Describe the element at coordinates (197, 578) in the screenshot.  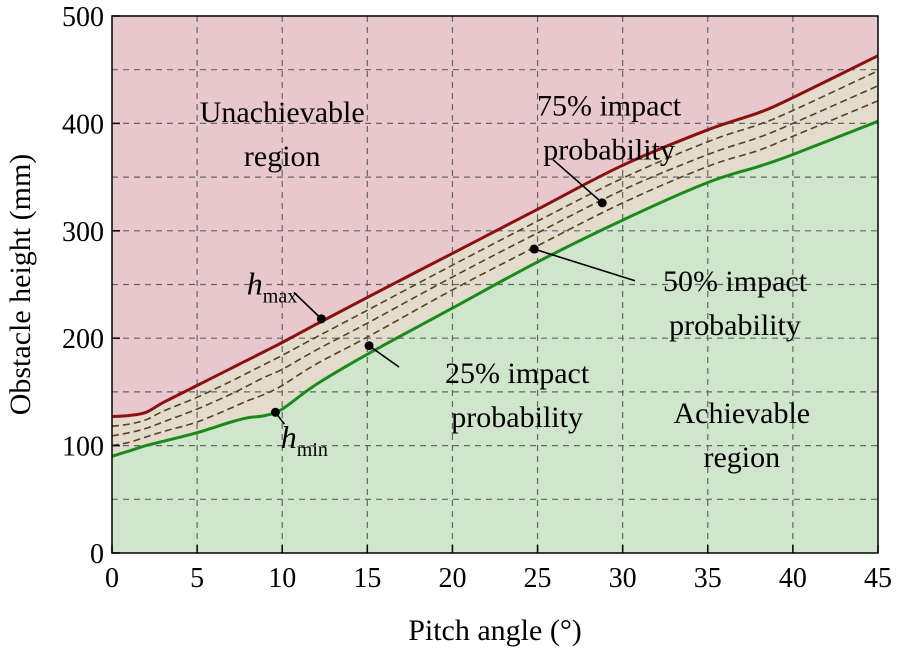
I see `x-tick-label: 5` at that location.